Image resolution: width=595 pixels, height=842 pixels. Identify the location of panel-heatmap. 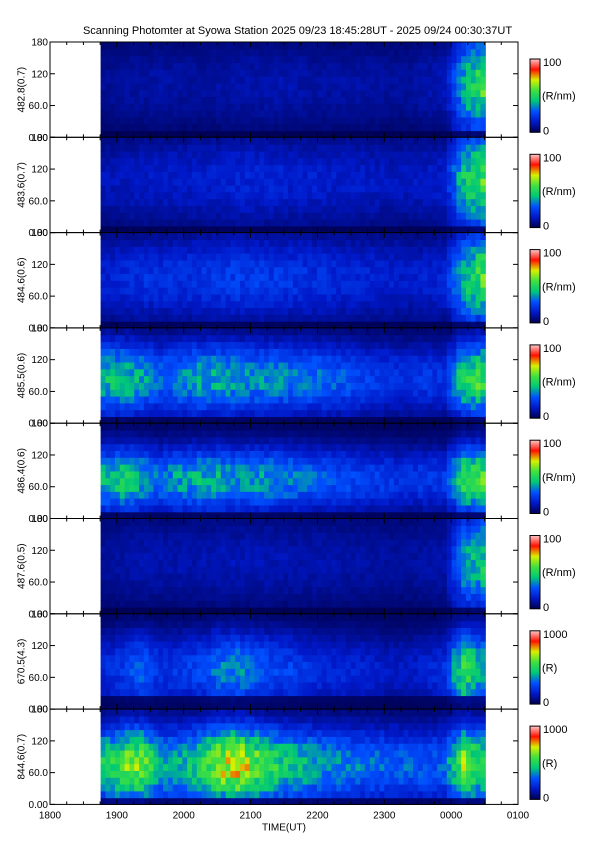
(293, 471).